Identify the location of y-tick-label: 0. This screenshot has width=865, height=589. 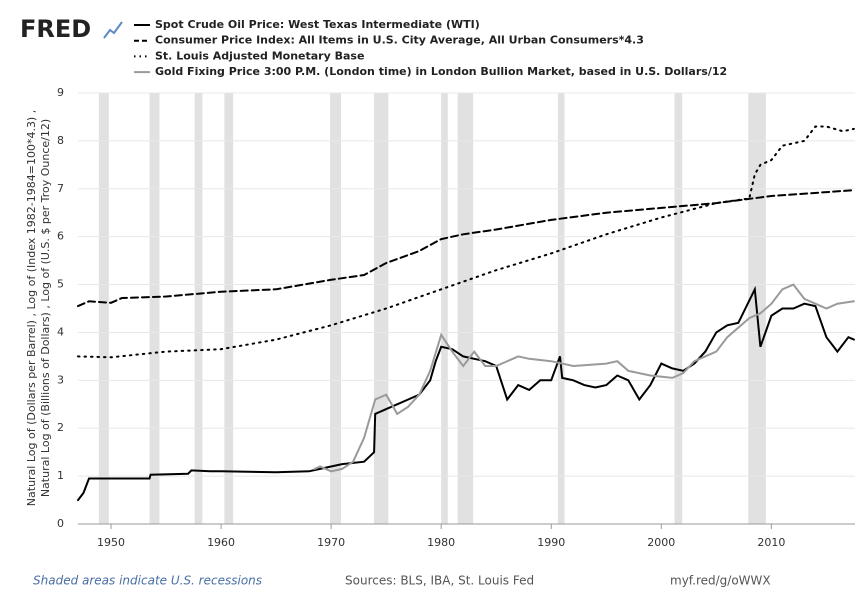
(60, 523).